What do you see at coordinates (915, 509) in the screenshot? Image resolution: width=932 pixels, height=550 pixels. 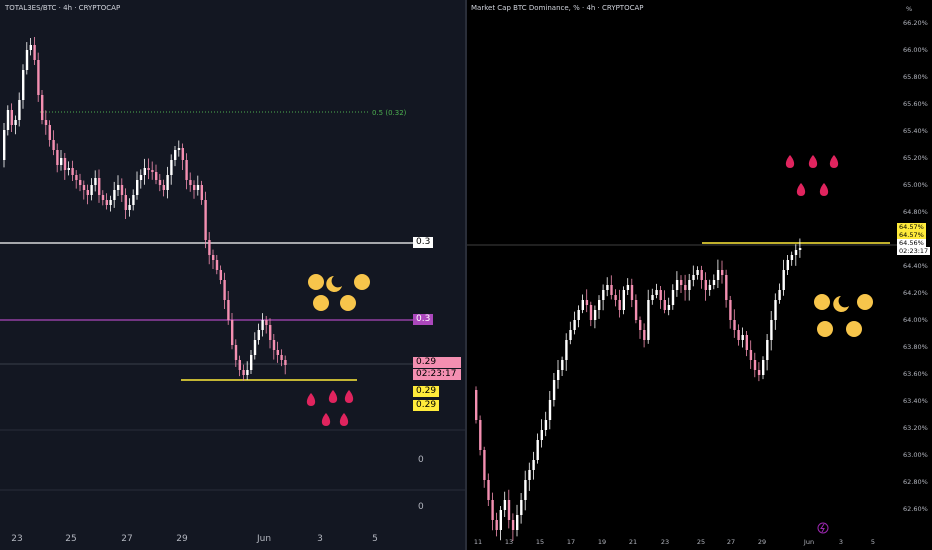 I see `y-axis-tick-label: 62.60%` at bounding box center [915, 509].